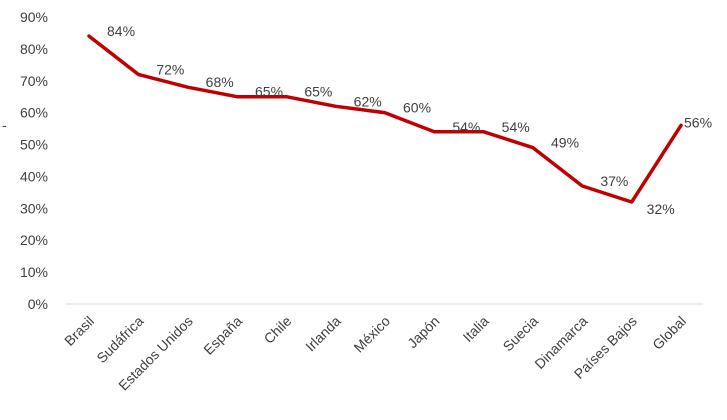  What do you see at coordinates (34, 145) in the screenshot?
I see `y-tick-label: 50%` at bounding box center [34, 145].